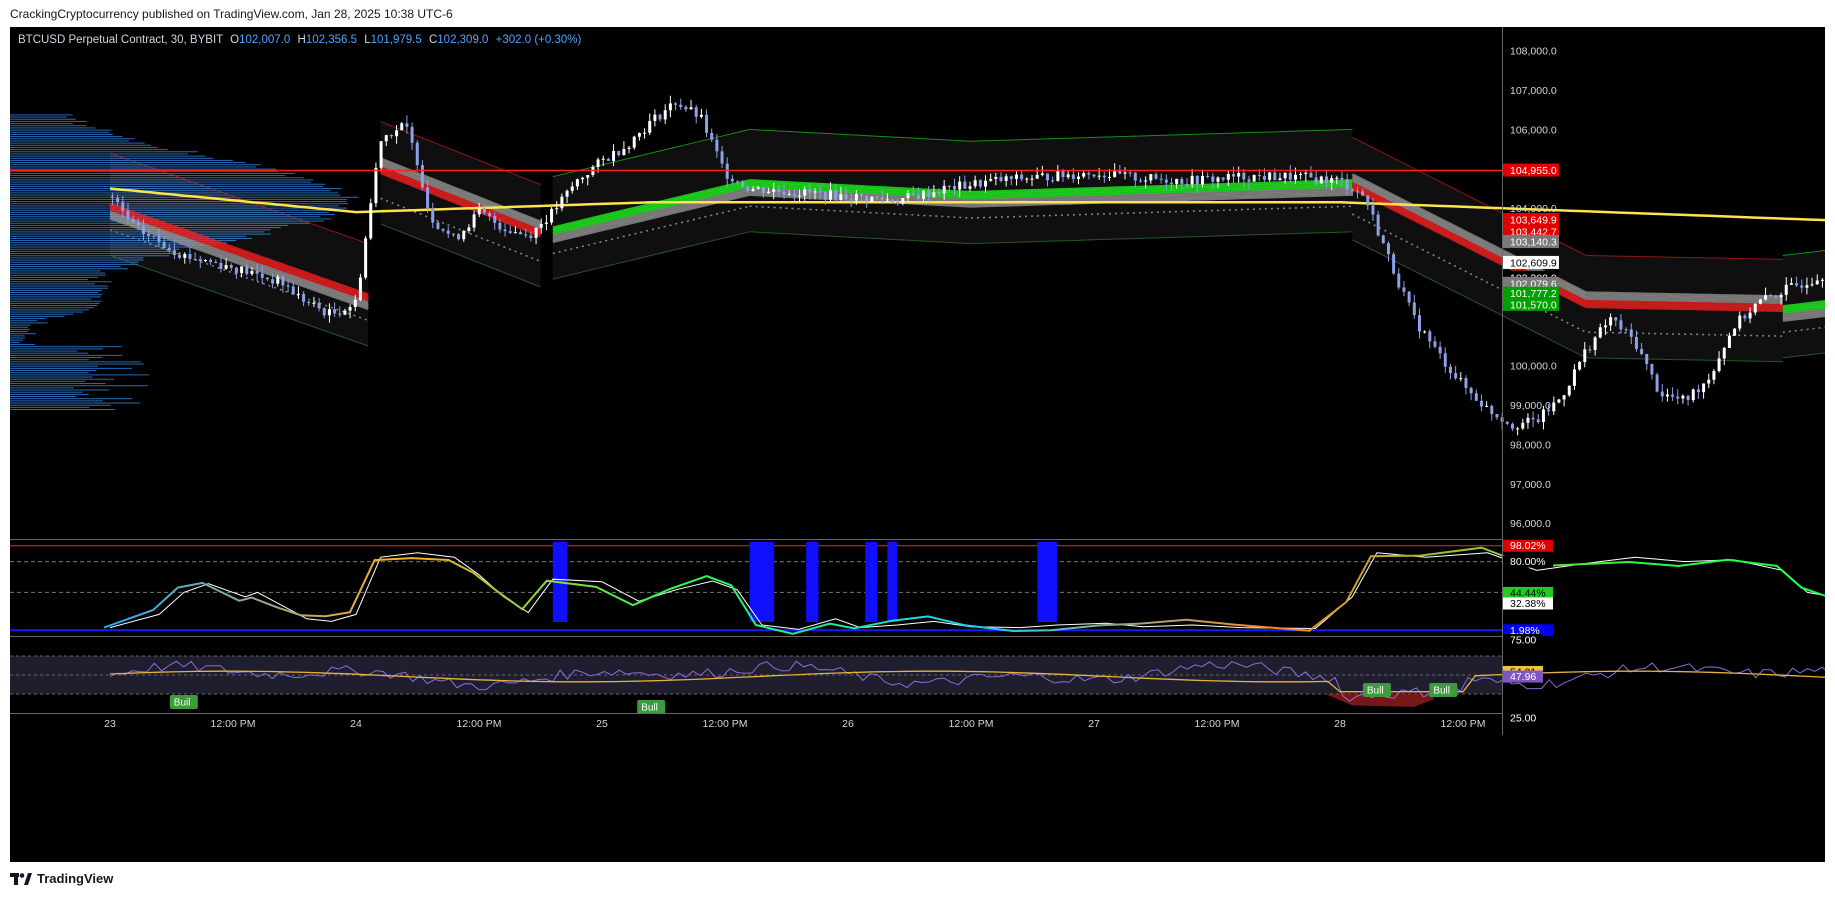 The height and width of the screenshot is (897, 1835). What do you see at coordinates (971, 724) in the screenshot?
I see `time-tick-label: 12:00 PM` at bounding box center [971, 724].